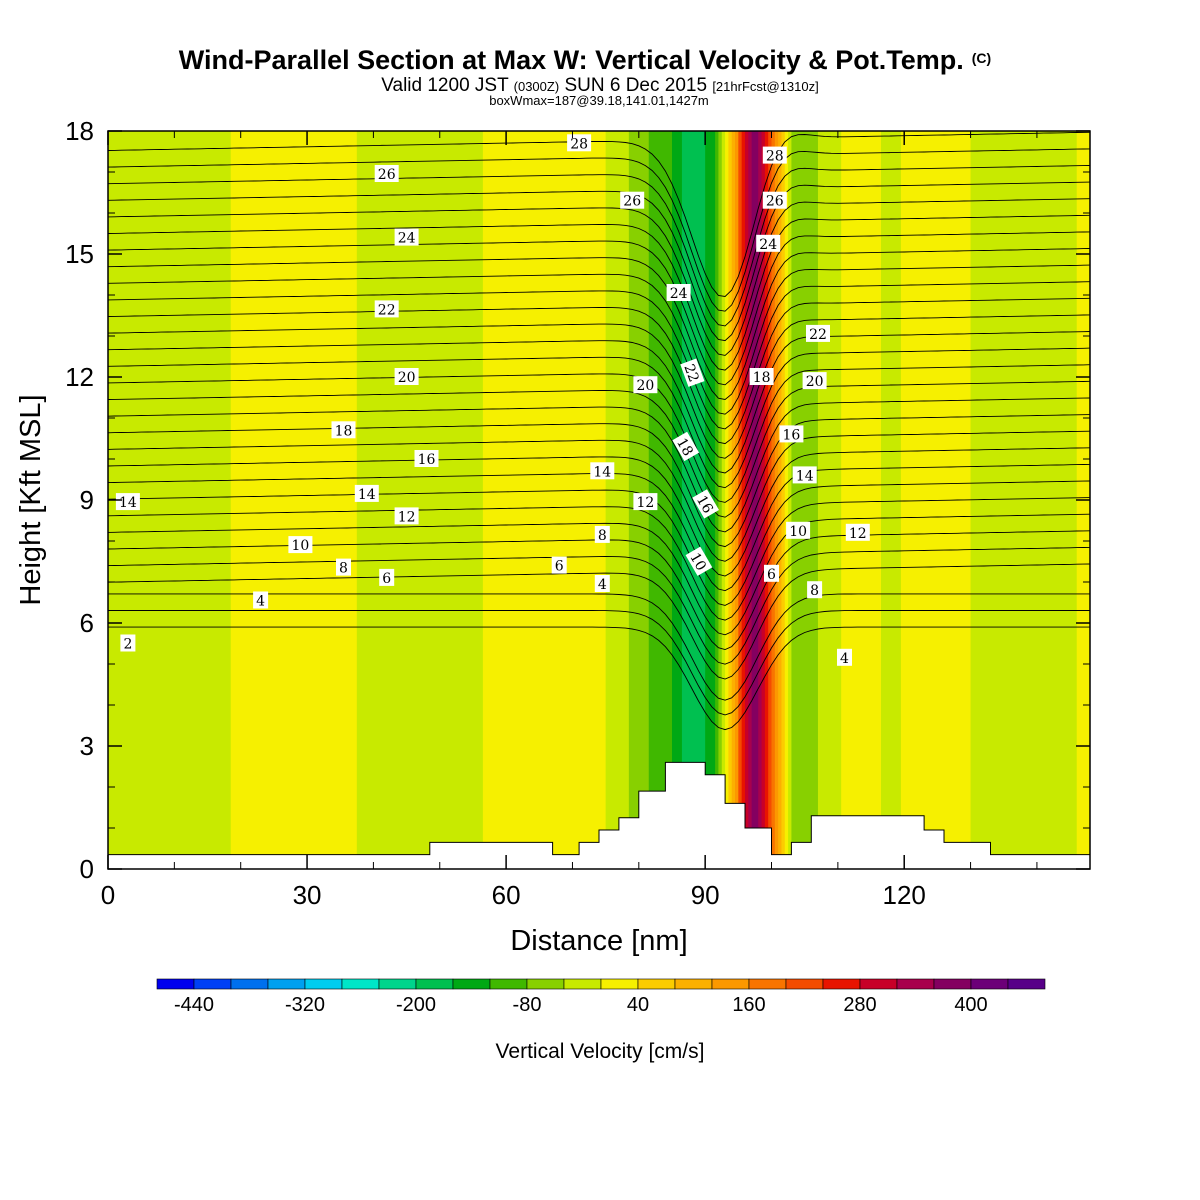 This screenshot has height=1200, width=1200. Describe the element at coordinates (537, 86) in the screenshot. I see `subtitle-utc: (0300Z)` at that location.